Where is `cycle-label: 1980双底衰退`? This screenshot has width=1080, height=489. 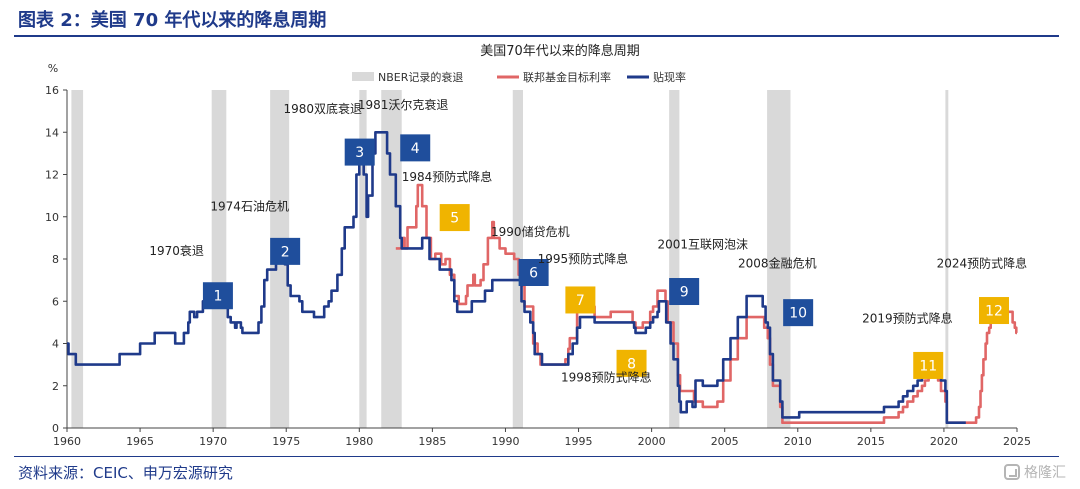
cycle-label: 1980双底衰退 is located at coordinates (322, 108).